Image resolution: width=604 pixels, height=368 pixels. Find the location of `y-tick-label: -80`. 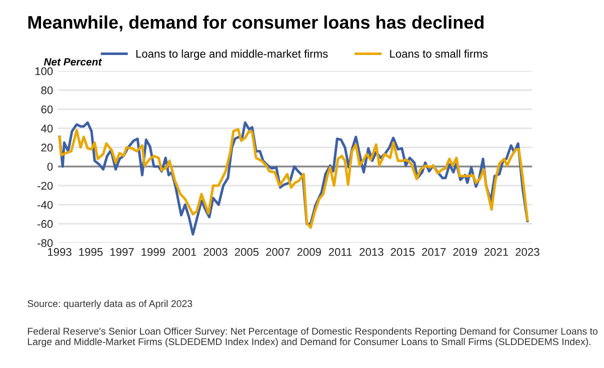

y-tick-label: -80 is located at coordinates (45, 243).